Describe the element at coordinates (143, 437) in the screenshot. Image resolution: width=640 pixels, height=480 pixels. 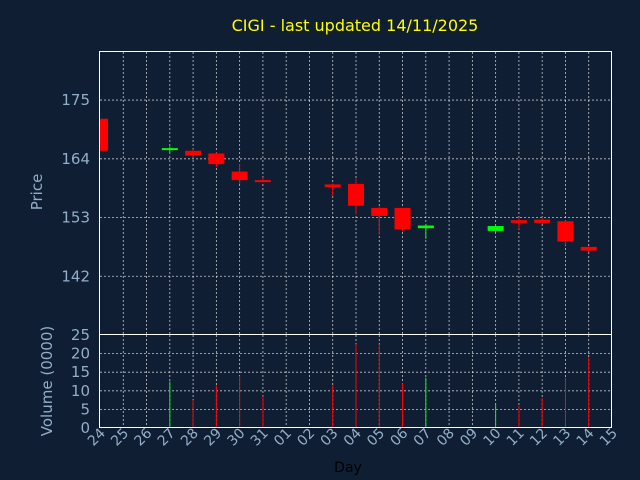
I see `x-tick-label: 26` at that location.